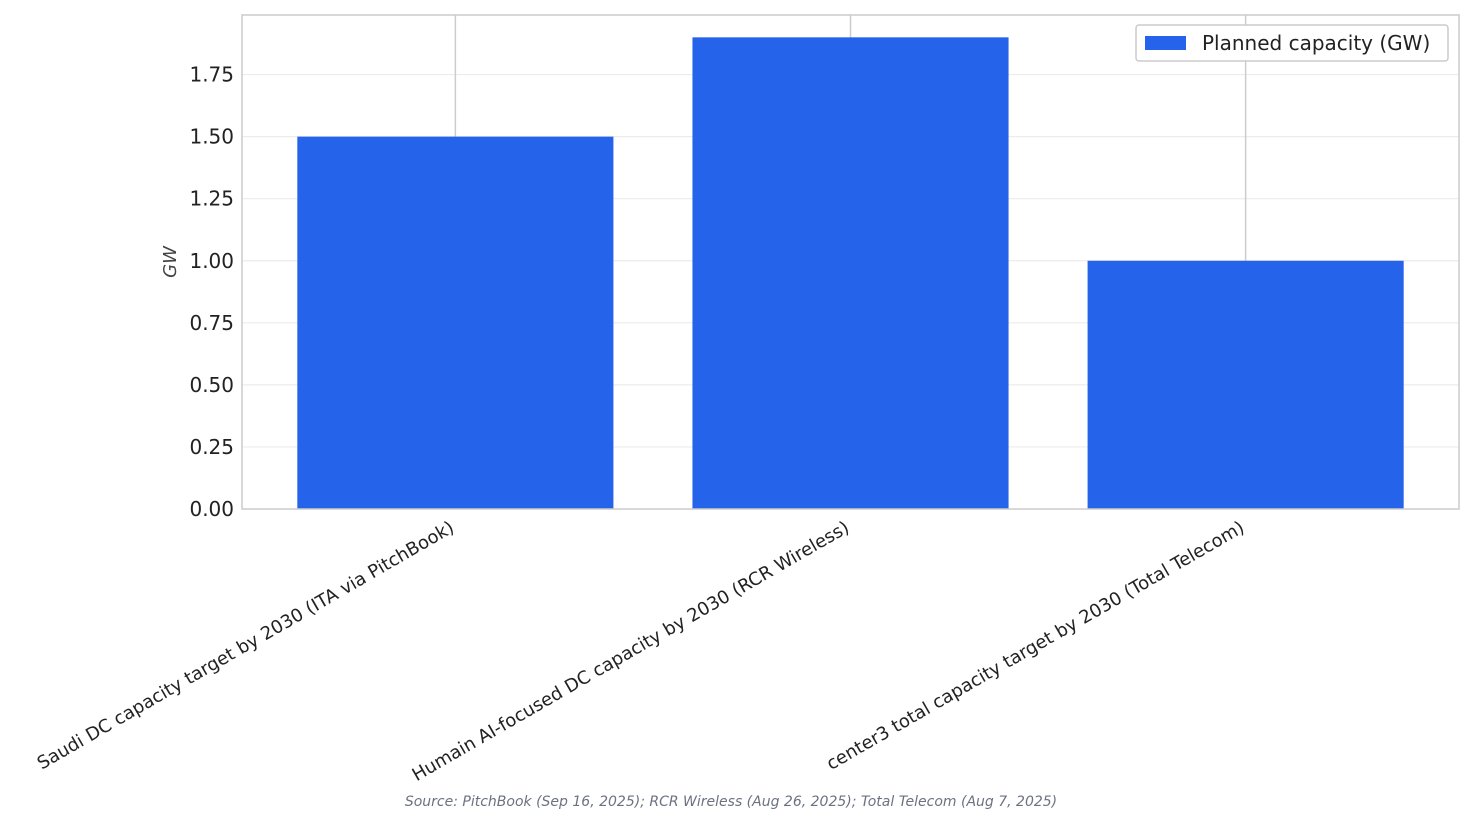 Image resolution: width=1474 pixels, height=824 pixels. What do you see at coordinates (170, 261) in the screenshot?
I see `y-axis-label: GW` at bounding box center [170, 261].